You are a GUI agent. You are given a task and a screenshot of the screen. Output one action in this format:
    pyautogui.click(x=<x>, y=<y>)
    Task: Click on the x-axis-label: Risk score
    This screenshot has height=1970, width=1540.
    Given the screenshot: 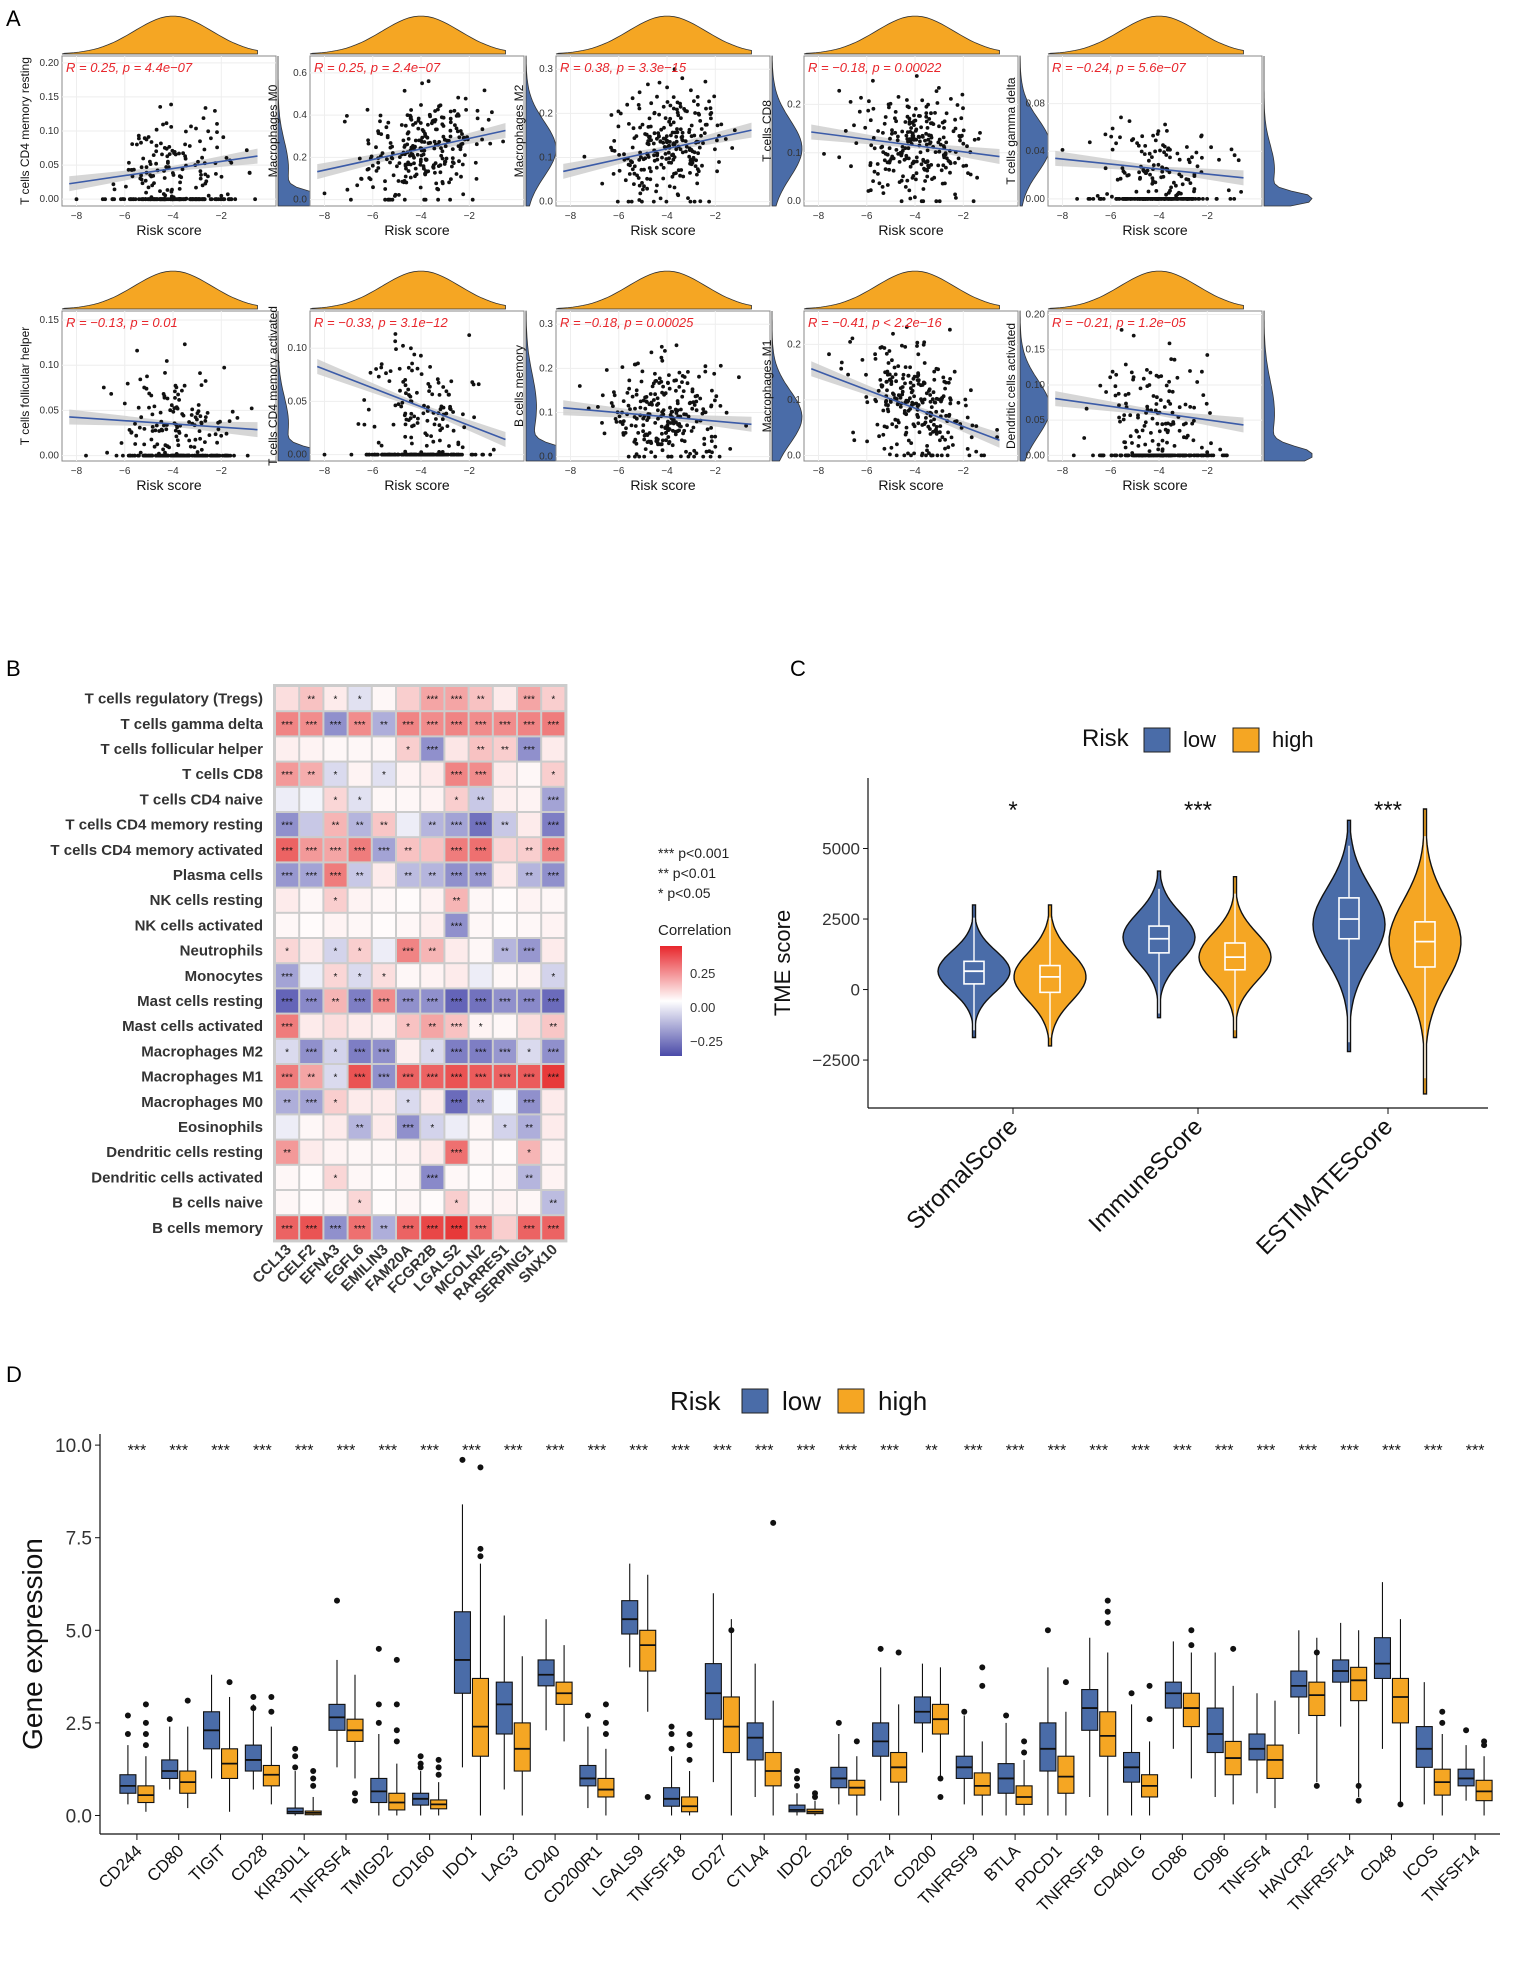 What is the action you would take?
    pyautogui.click(x=911, y=230)
    